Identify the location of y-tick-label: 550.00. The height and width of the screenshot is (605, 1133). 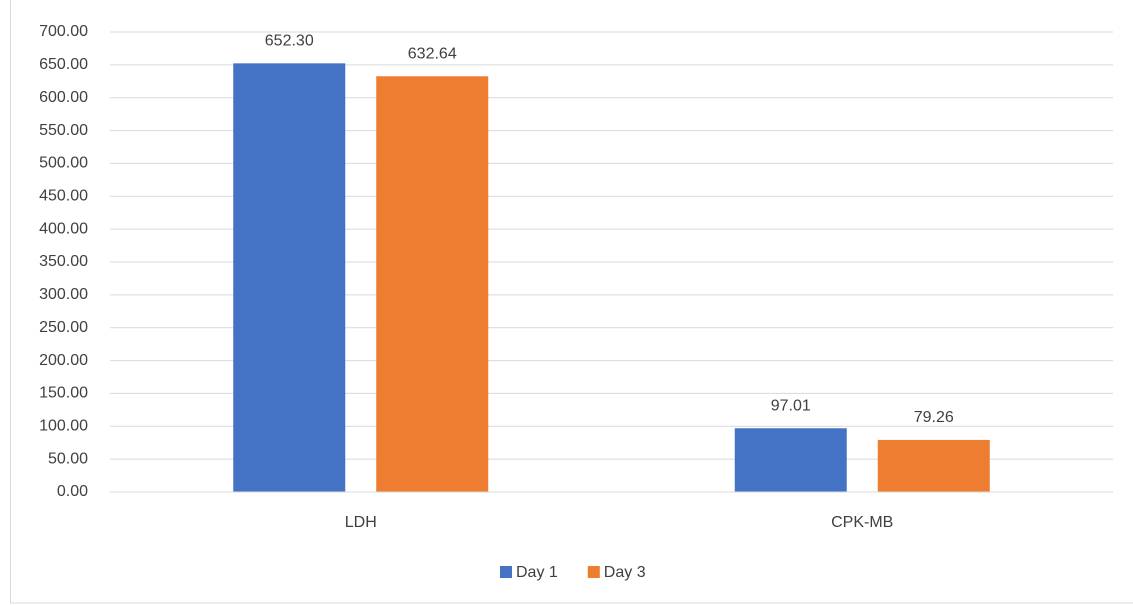
(63, 130).